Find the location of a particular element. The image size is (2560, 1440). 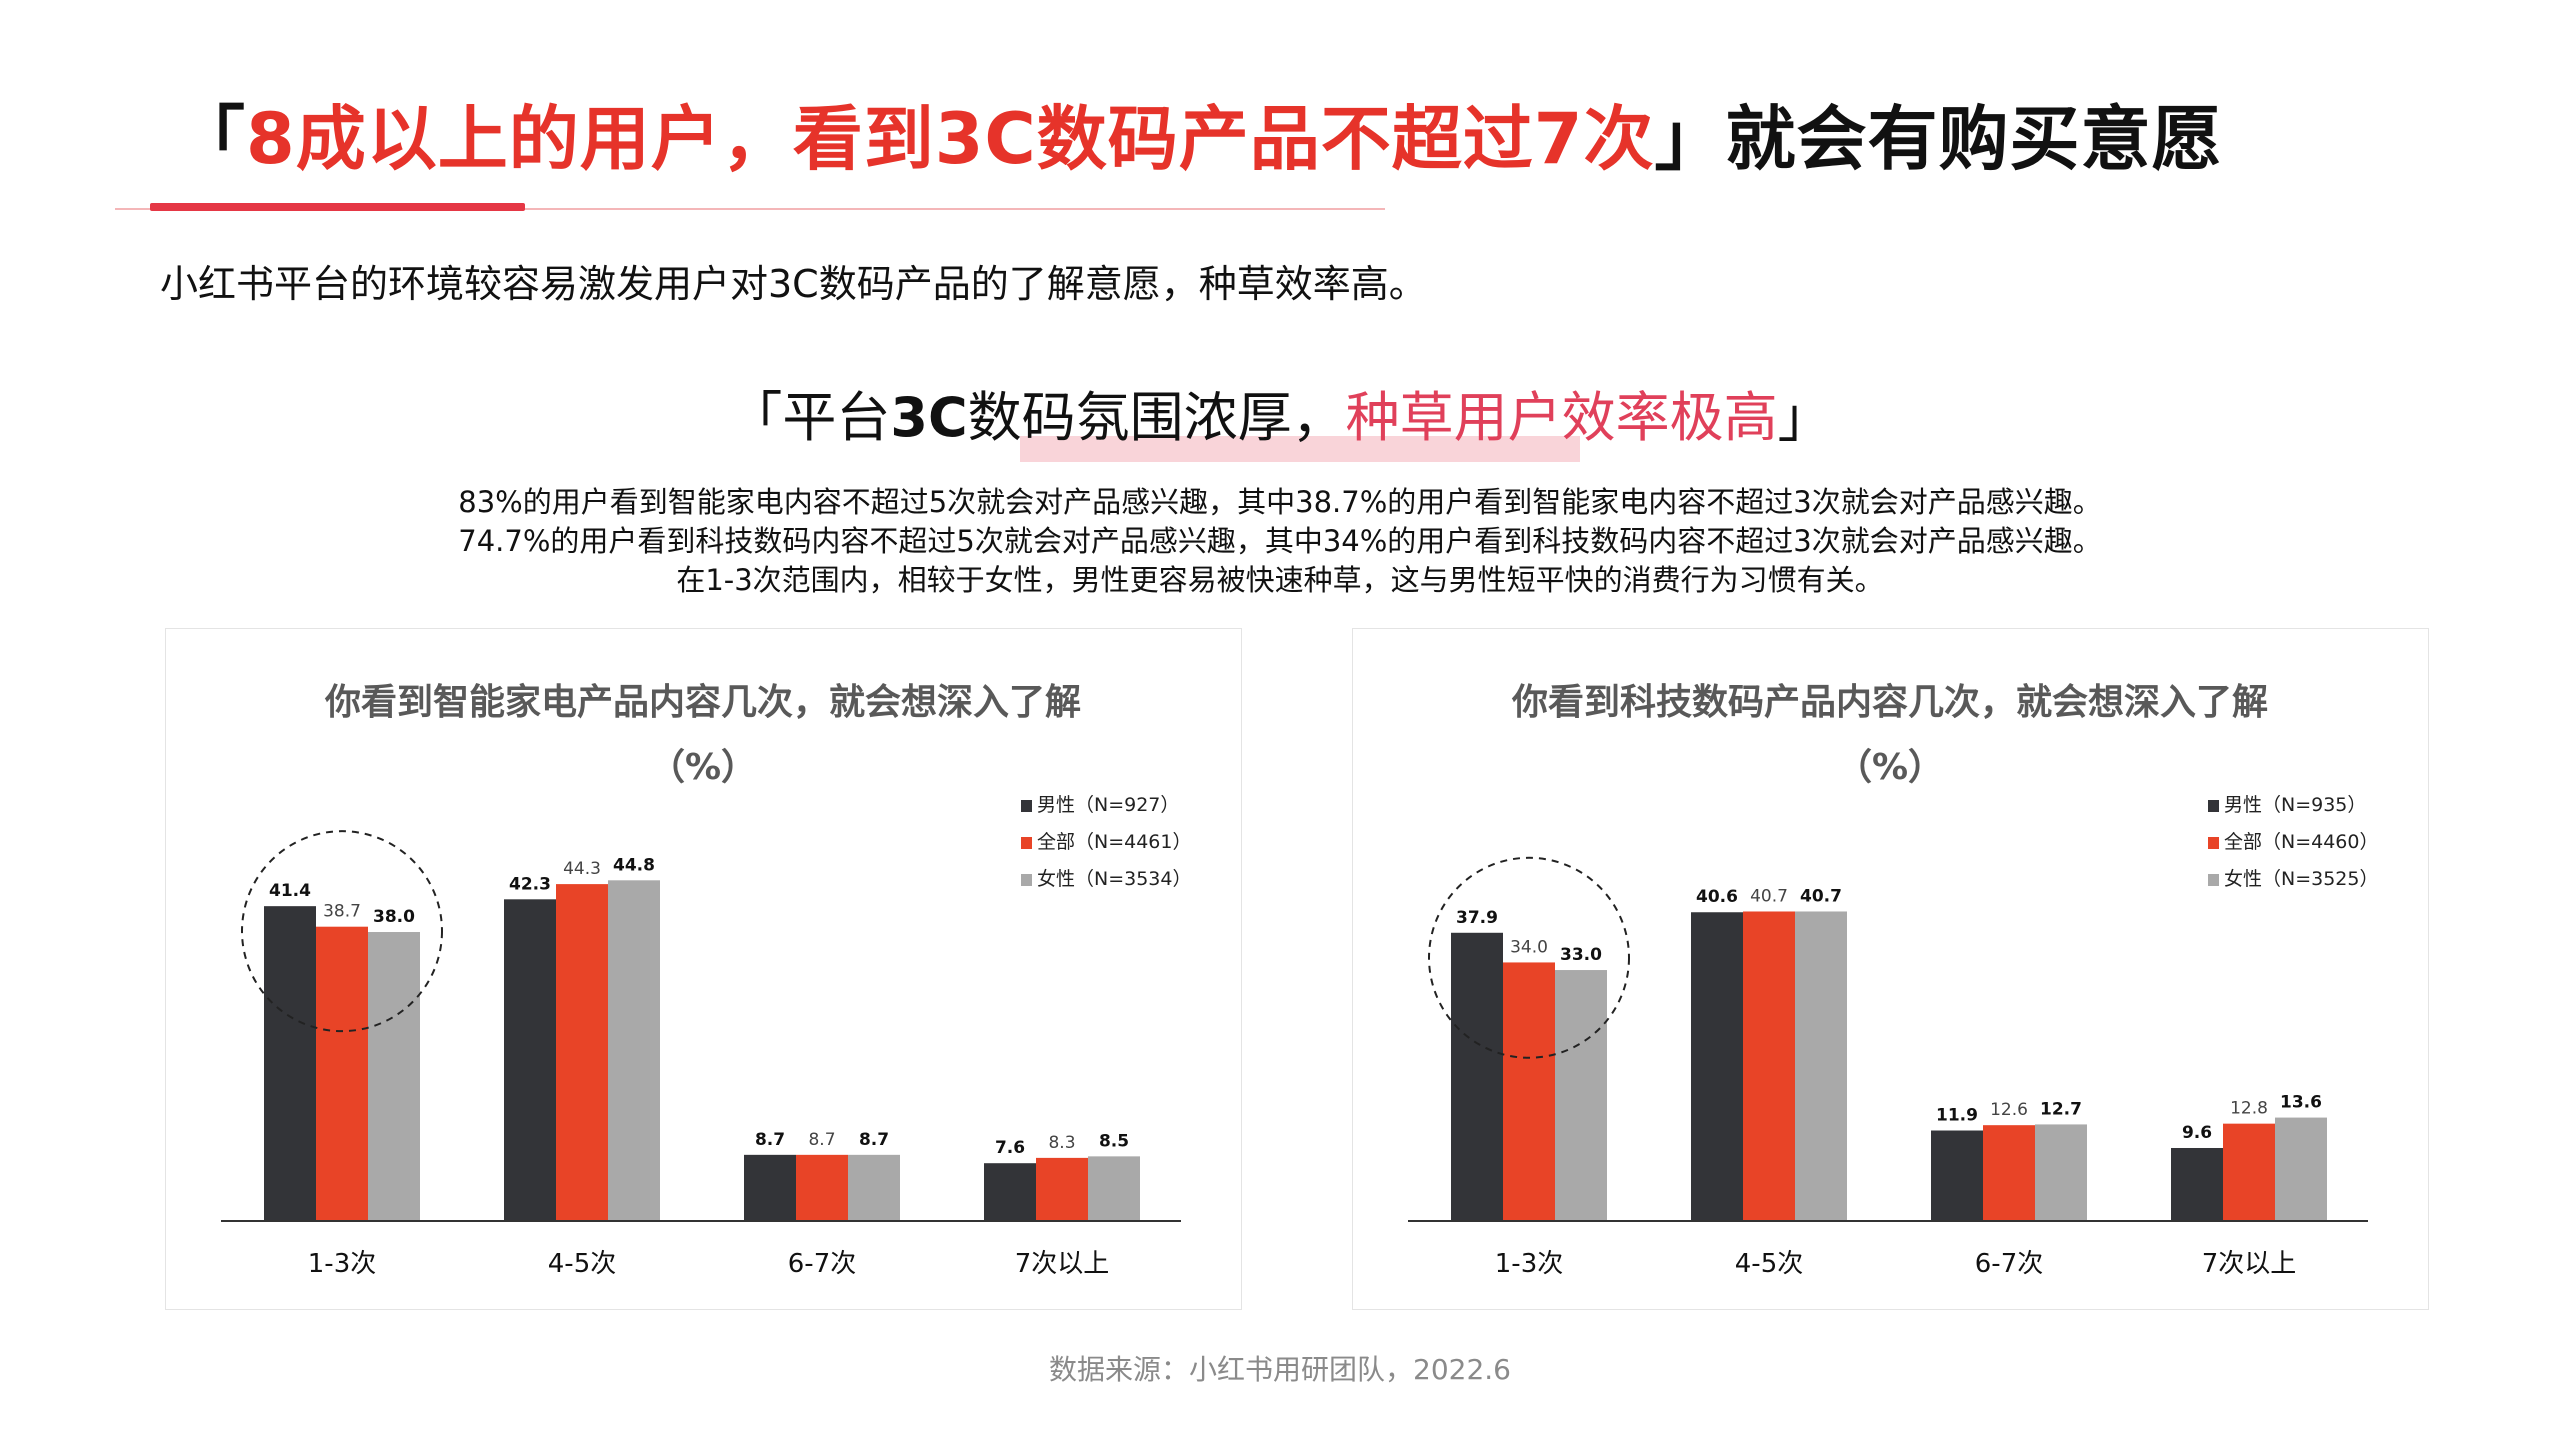

data-label: 9.6 is located at coordinates (2197, 1133).